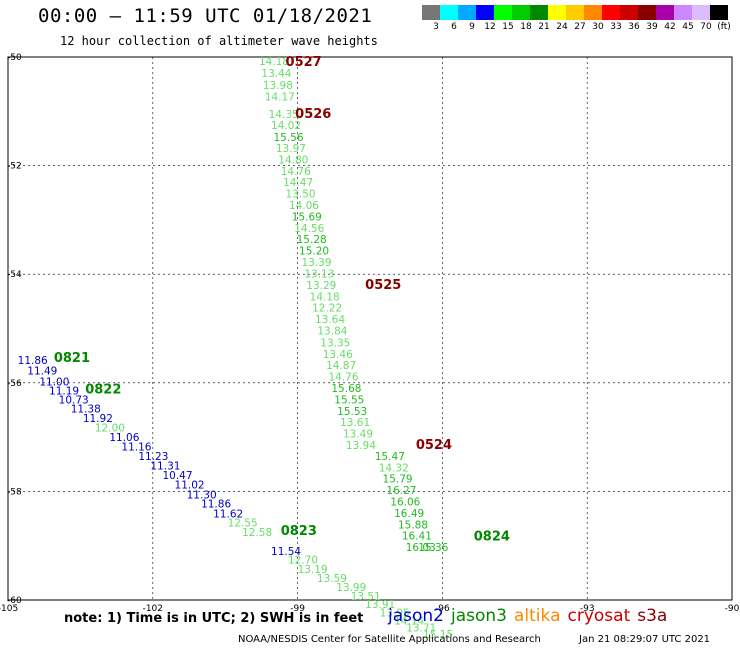 The width and height of the screenshot is (740, 650). Describe the element at coordinates (732, 609) in the screenshot. I see `lon-tick-label: -90` at that location.